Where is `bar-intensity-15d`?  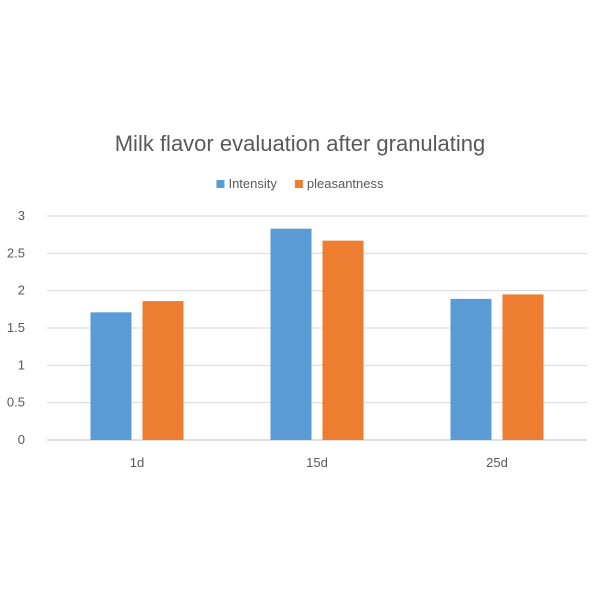 bar-intensity-15d is located at coordinates (291, 334).